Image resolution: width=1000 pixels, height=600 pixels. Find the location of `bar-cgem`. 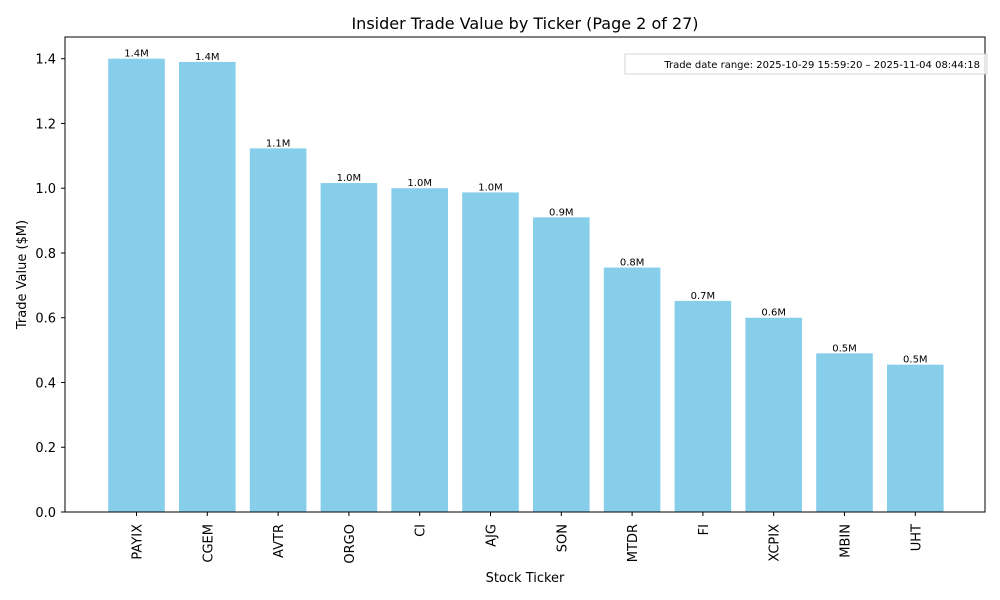

bar-cgem is located at coordinates (207, 287).